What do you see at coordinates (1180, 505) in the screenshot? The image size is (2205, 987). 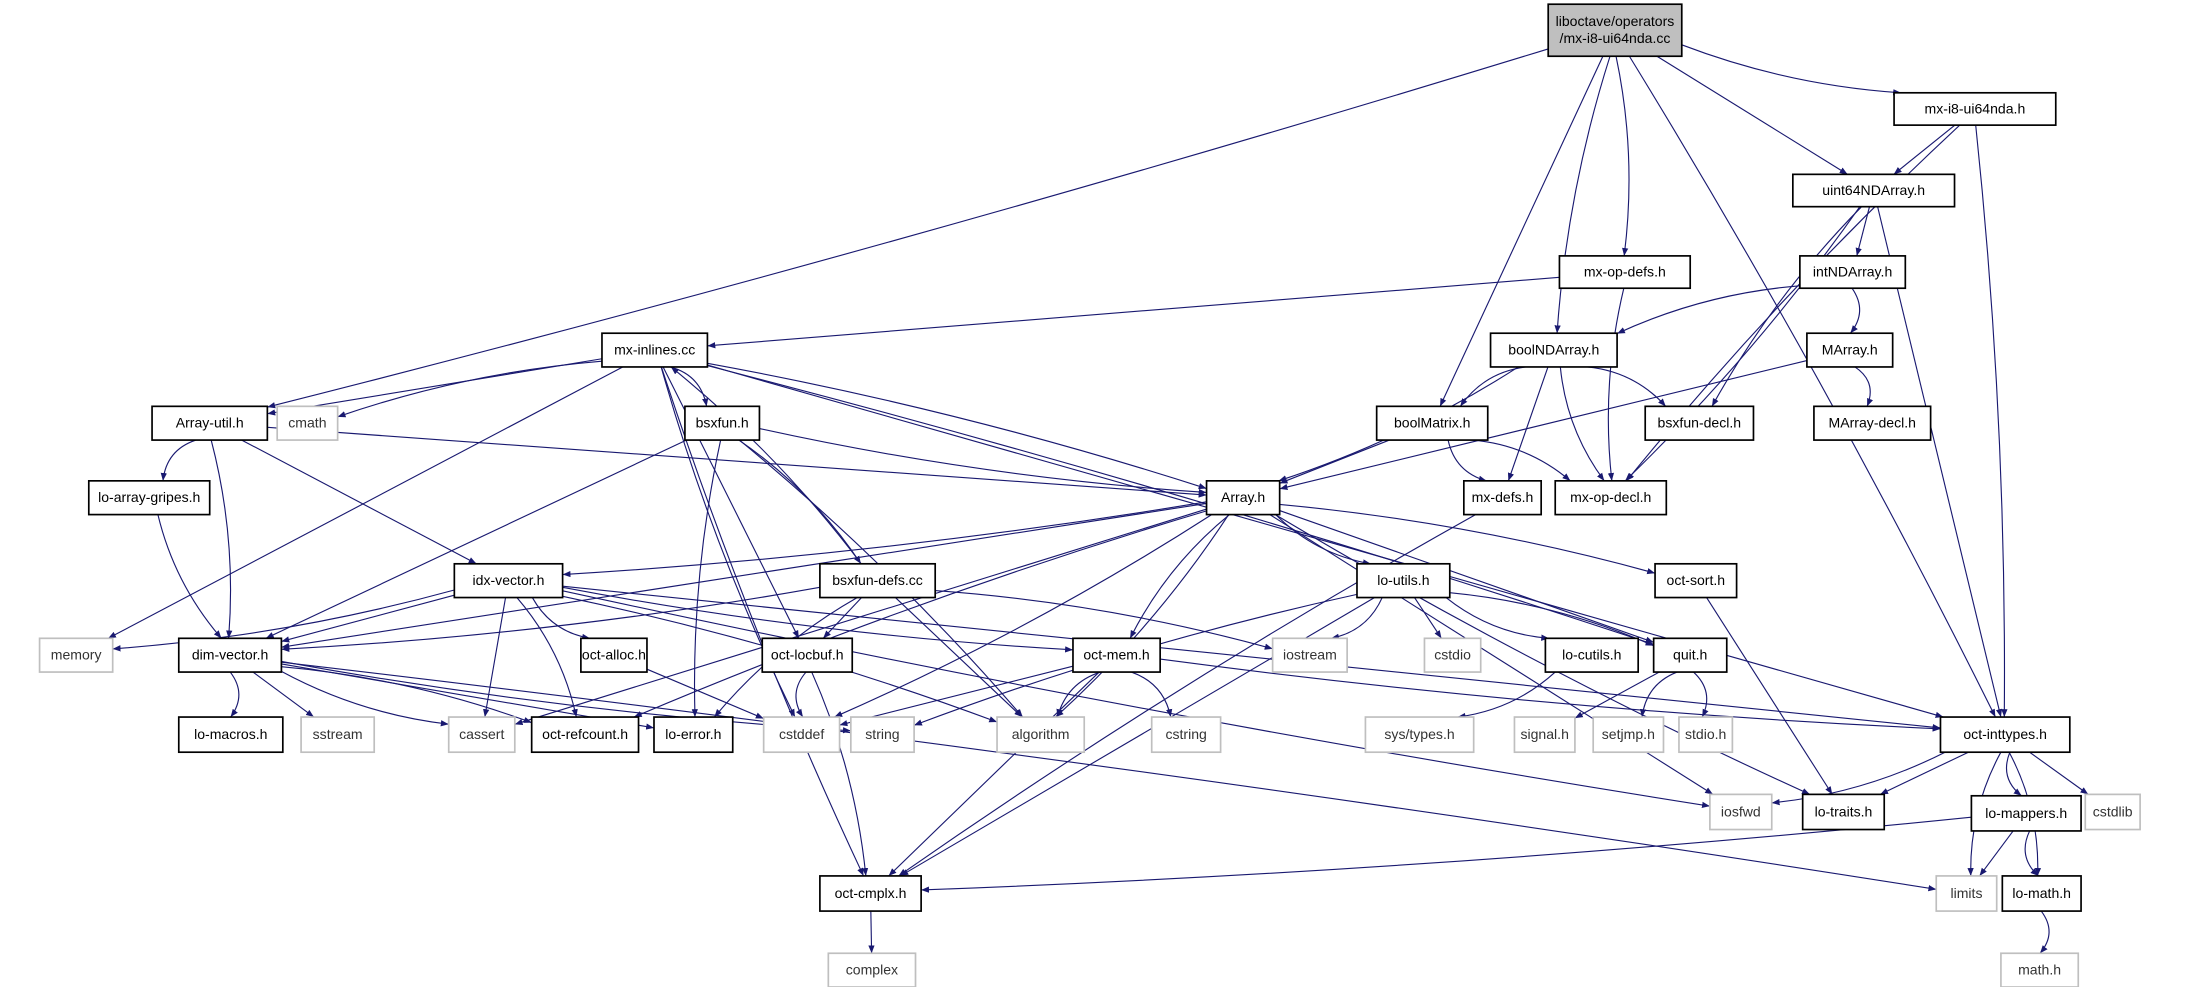 I see `edge-mx-inlines-cc-to-quit-h` at bounding box center [1180, 505].